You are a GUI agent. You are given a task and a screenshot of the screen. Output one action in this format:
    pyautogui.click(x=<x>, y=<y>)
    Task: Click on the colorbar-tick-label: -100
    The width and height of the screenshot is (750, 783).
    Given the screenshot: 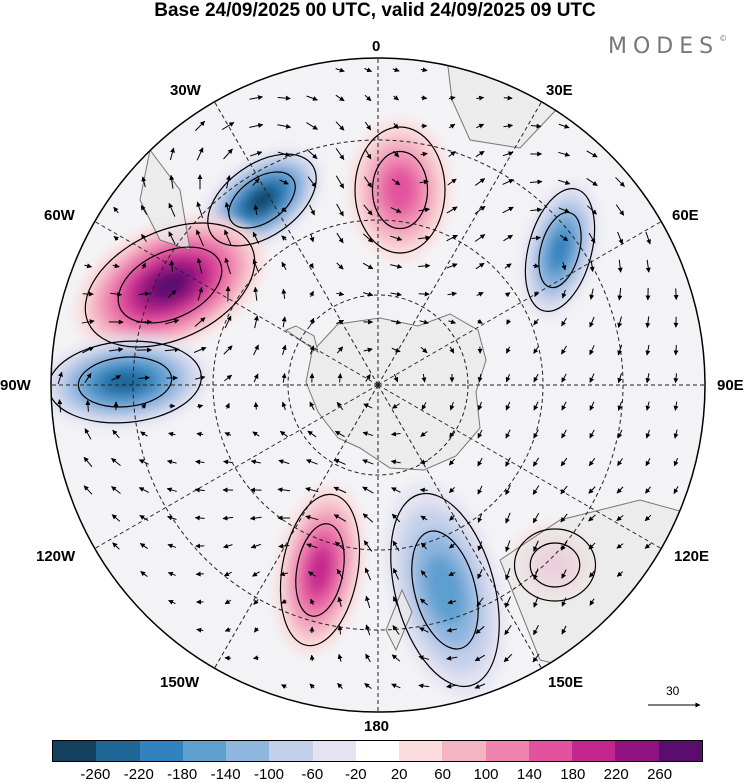 What is the action you would take?
    pyautogui.click(x=269, y=774)
    